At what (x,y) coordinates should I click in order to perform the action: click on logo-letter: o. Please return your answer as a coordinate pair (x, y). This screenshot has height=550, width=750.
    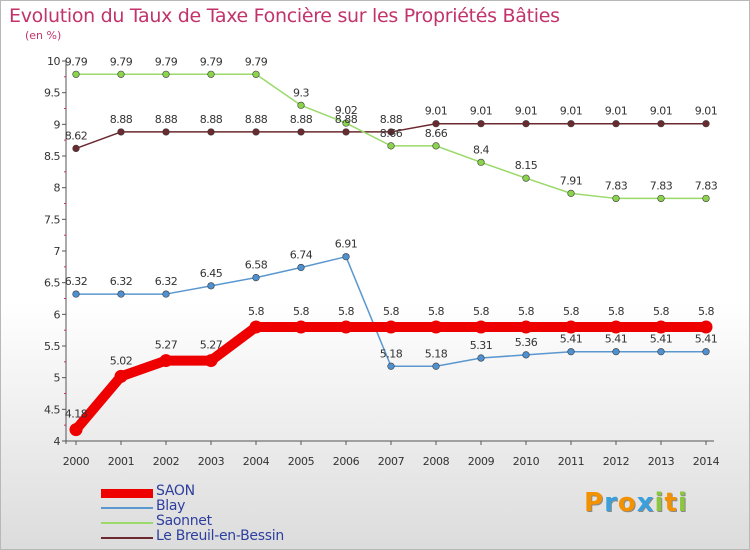
    Looking at the image, I should click on (627, 503).